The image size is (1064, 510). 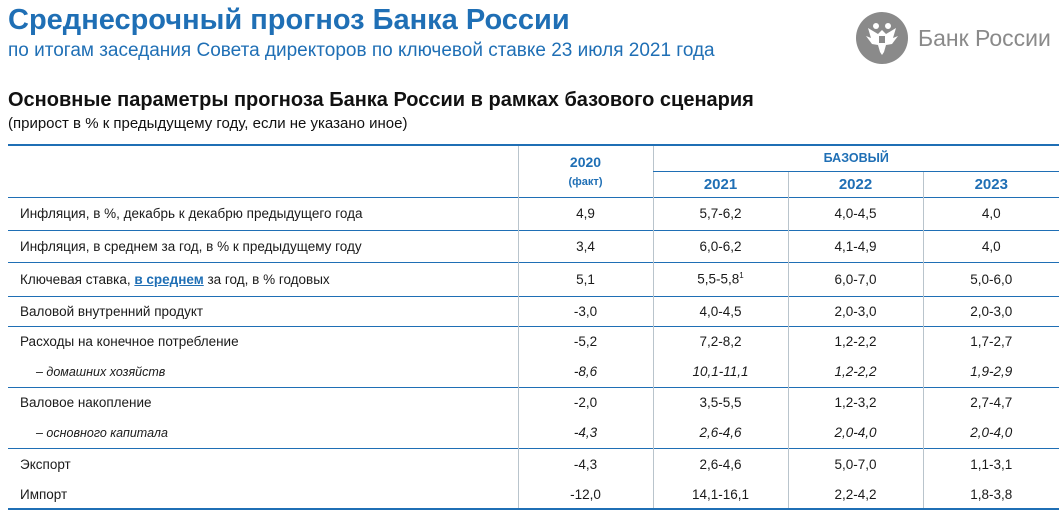 What do you see at coordinates (263, 464) in the screenshot?
I see `row-label: Экспорт` at bounding box center [263, 464].